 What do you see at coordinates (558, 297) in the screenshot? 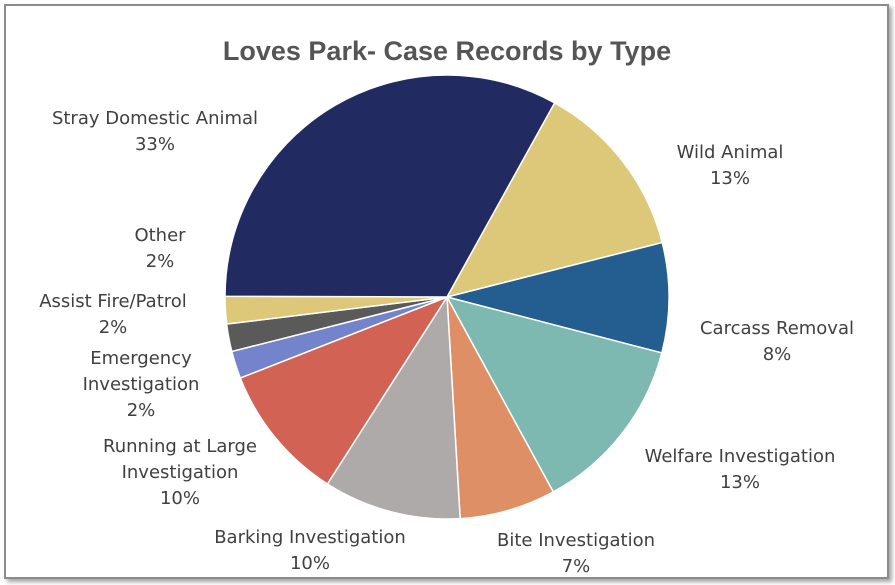
I see `pie-slice-carcass-removal` at bounding box center [558, 297].